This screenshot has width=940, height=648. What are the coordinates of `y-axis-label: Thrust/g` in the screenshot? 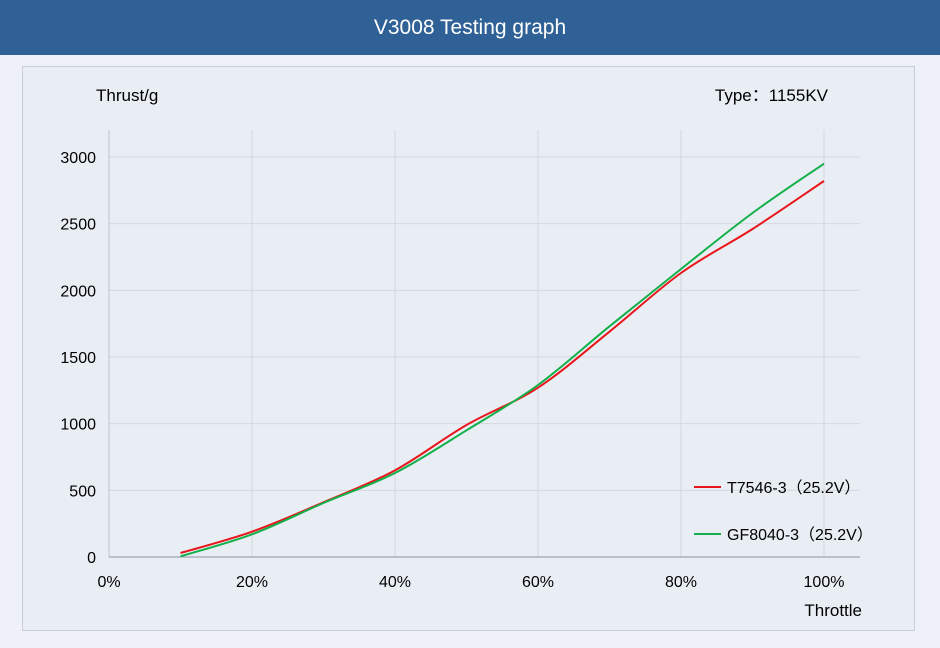 It's located at (127, 95).